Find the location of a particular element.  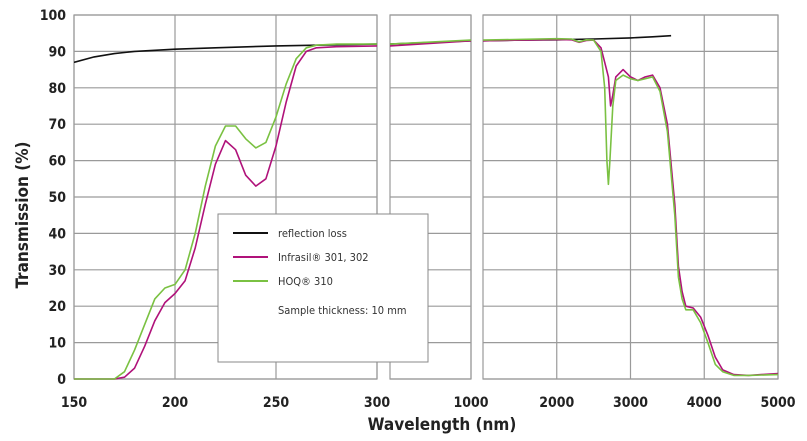

legend-box is located at coordinates (323, 288).